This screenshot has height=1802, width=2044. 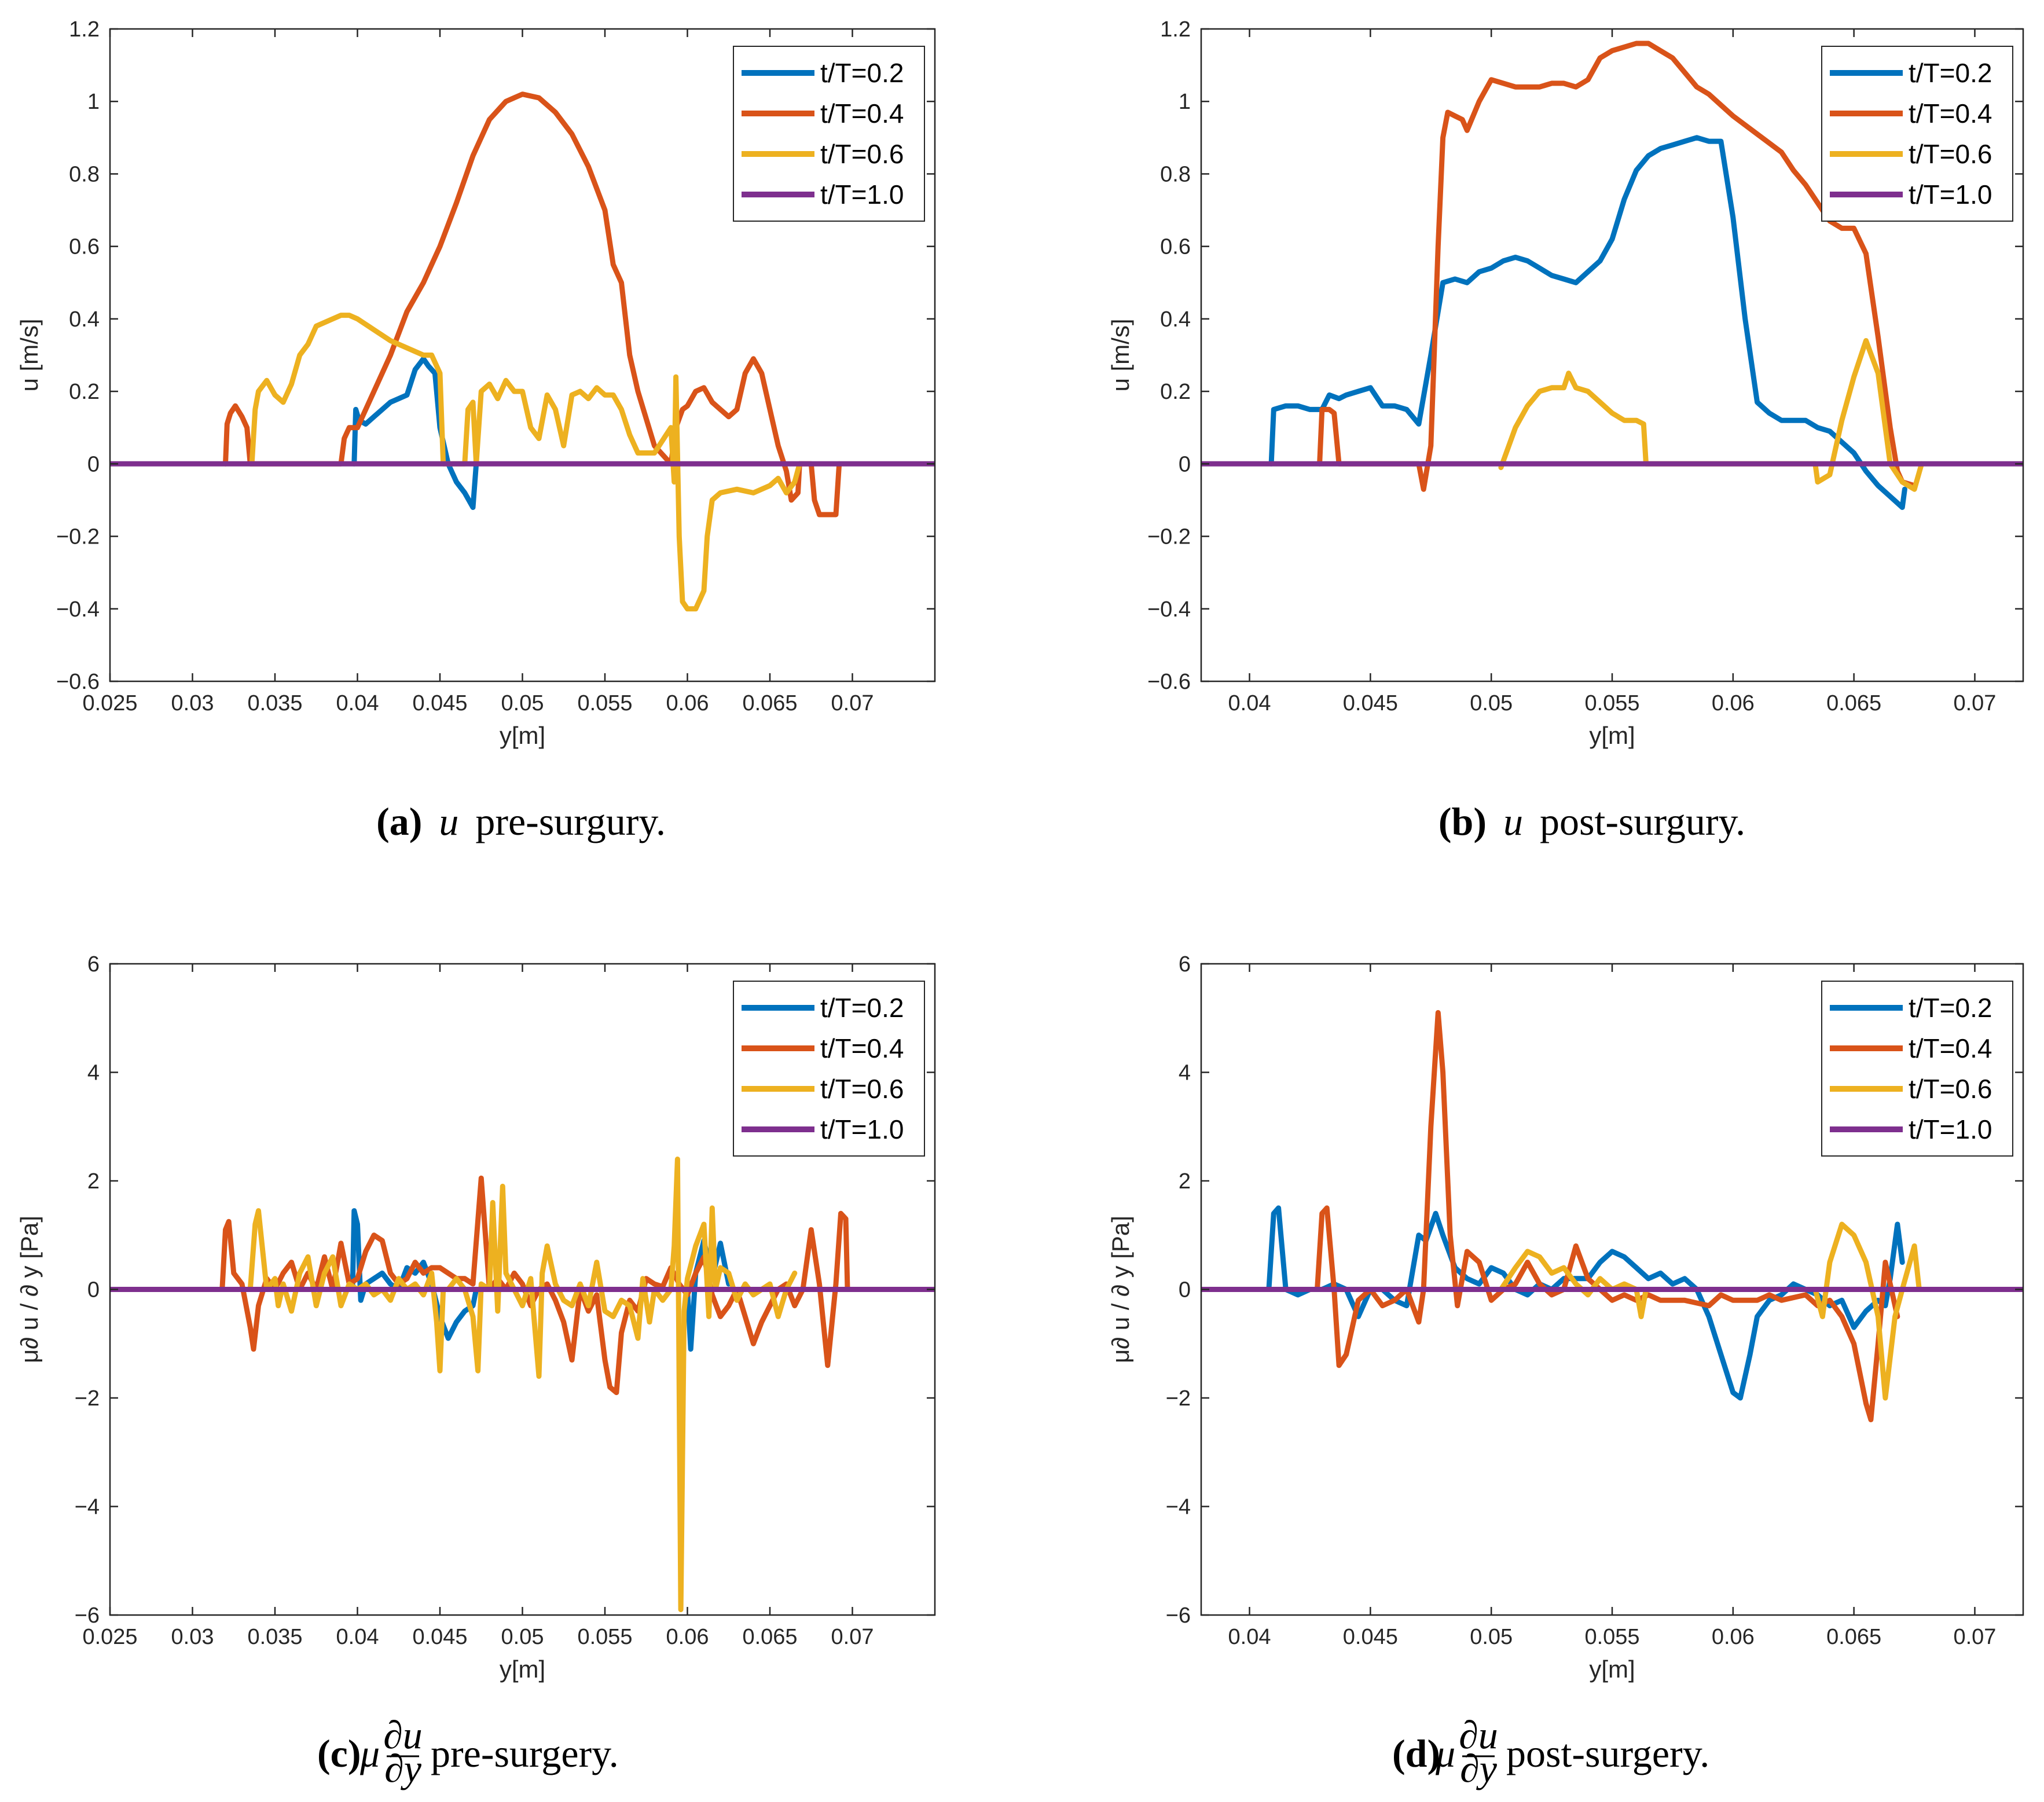 I want to click on caption-d-mu: μ, so click(x=1445, y=1753).